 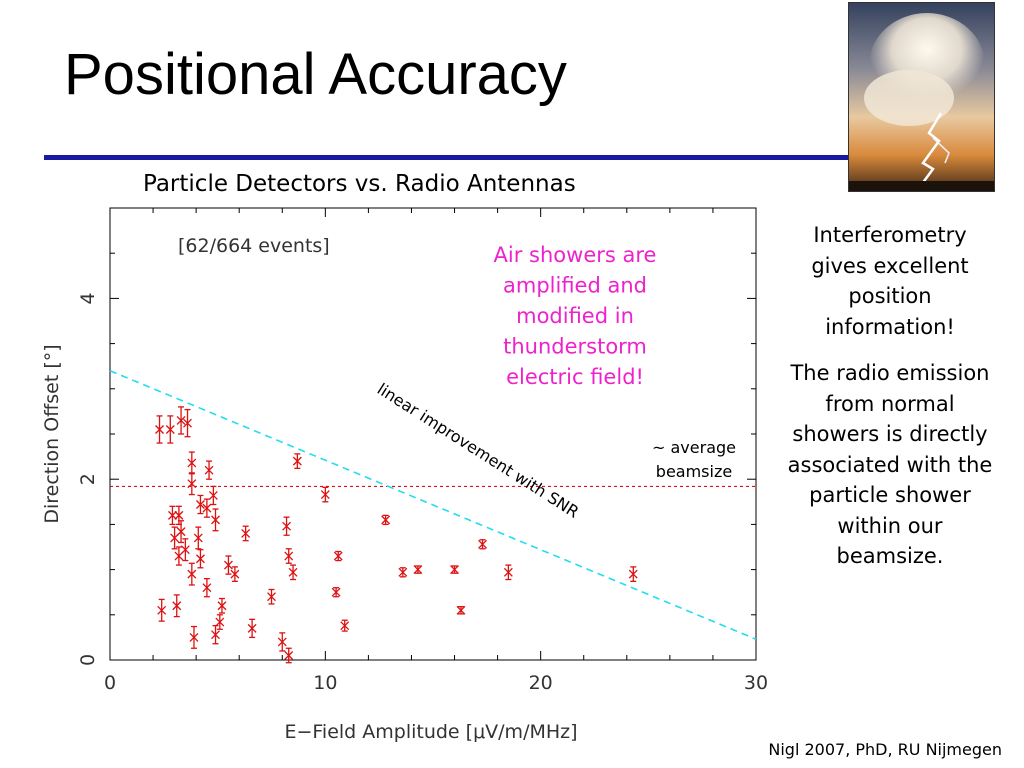 I want to click on lightning-image-icon, so click(x=921, y=97).